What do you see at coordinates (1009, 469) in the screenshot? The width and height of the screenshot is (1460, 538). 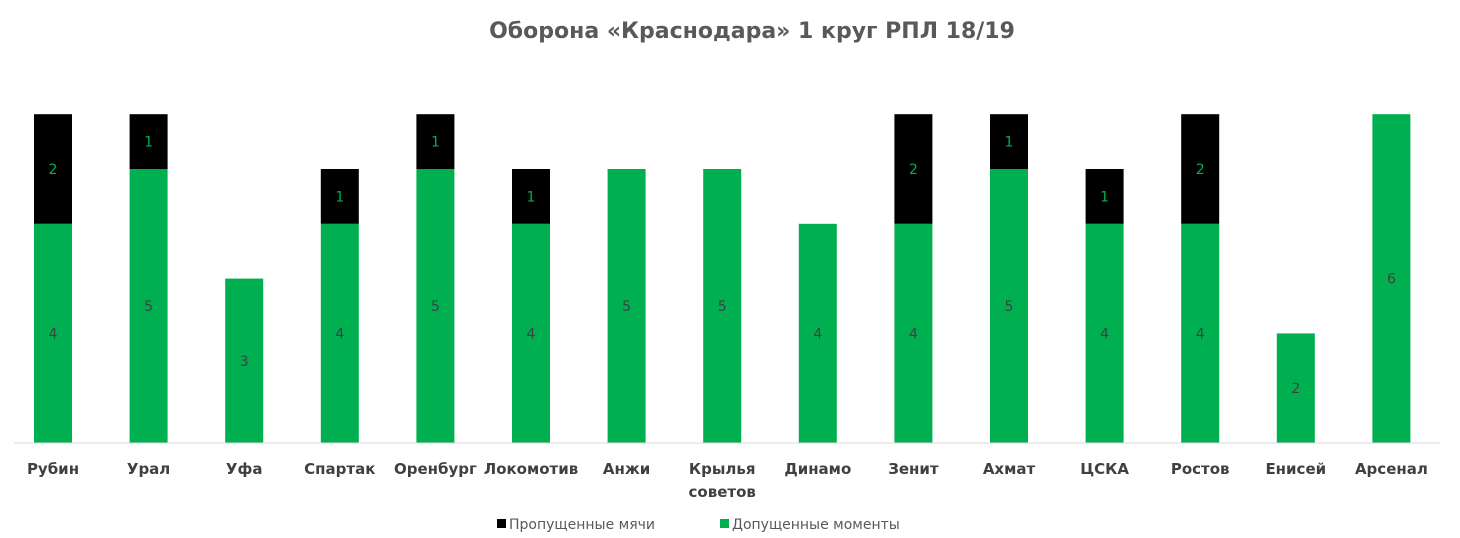 I see `category-label-10: Ахмат` at bounding box center [1009, 469].